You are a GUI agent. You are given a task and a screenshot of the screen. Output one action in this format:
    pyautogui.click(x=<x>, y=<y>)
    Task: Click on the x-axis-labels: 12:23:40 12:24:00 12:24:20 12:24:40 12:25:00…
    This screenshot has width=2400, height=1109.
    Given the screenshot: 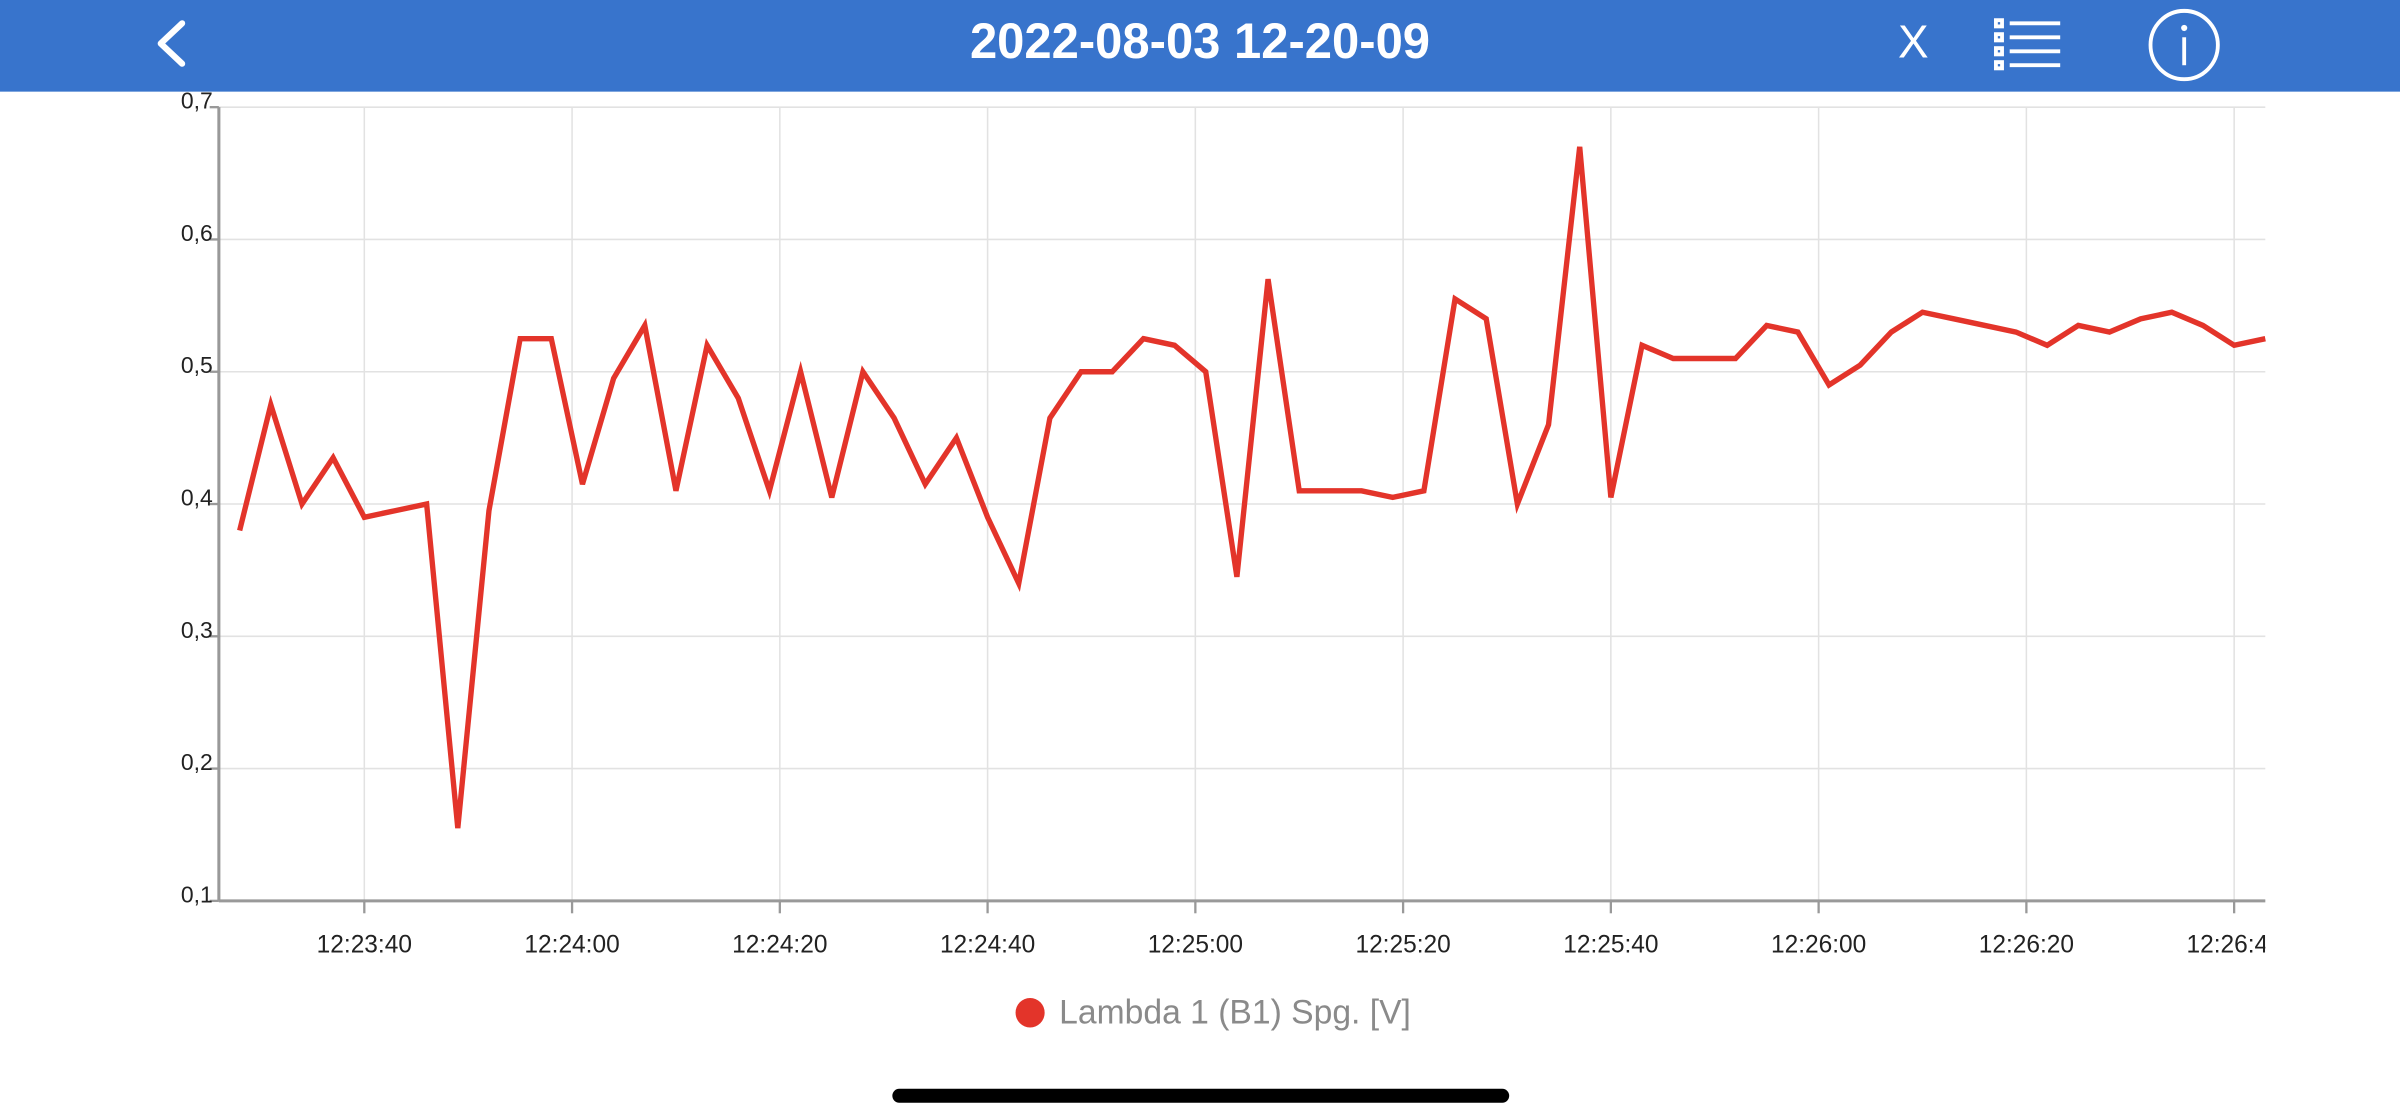 What is the action you would take?
    pyautogui.click(x=1299, y=944)
    